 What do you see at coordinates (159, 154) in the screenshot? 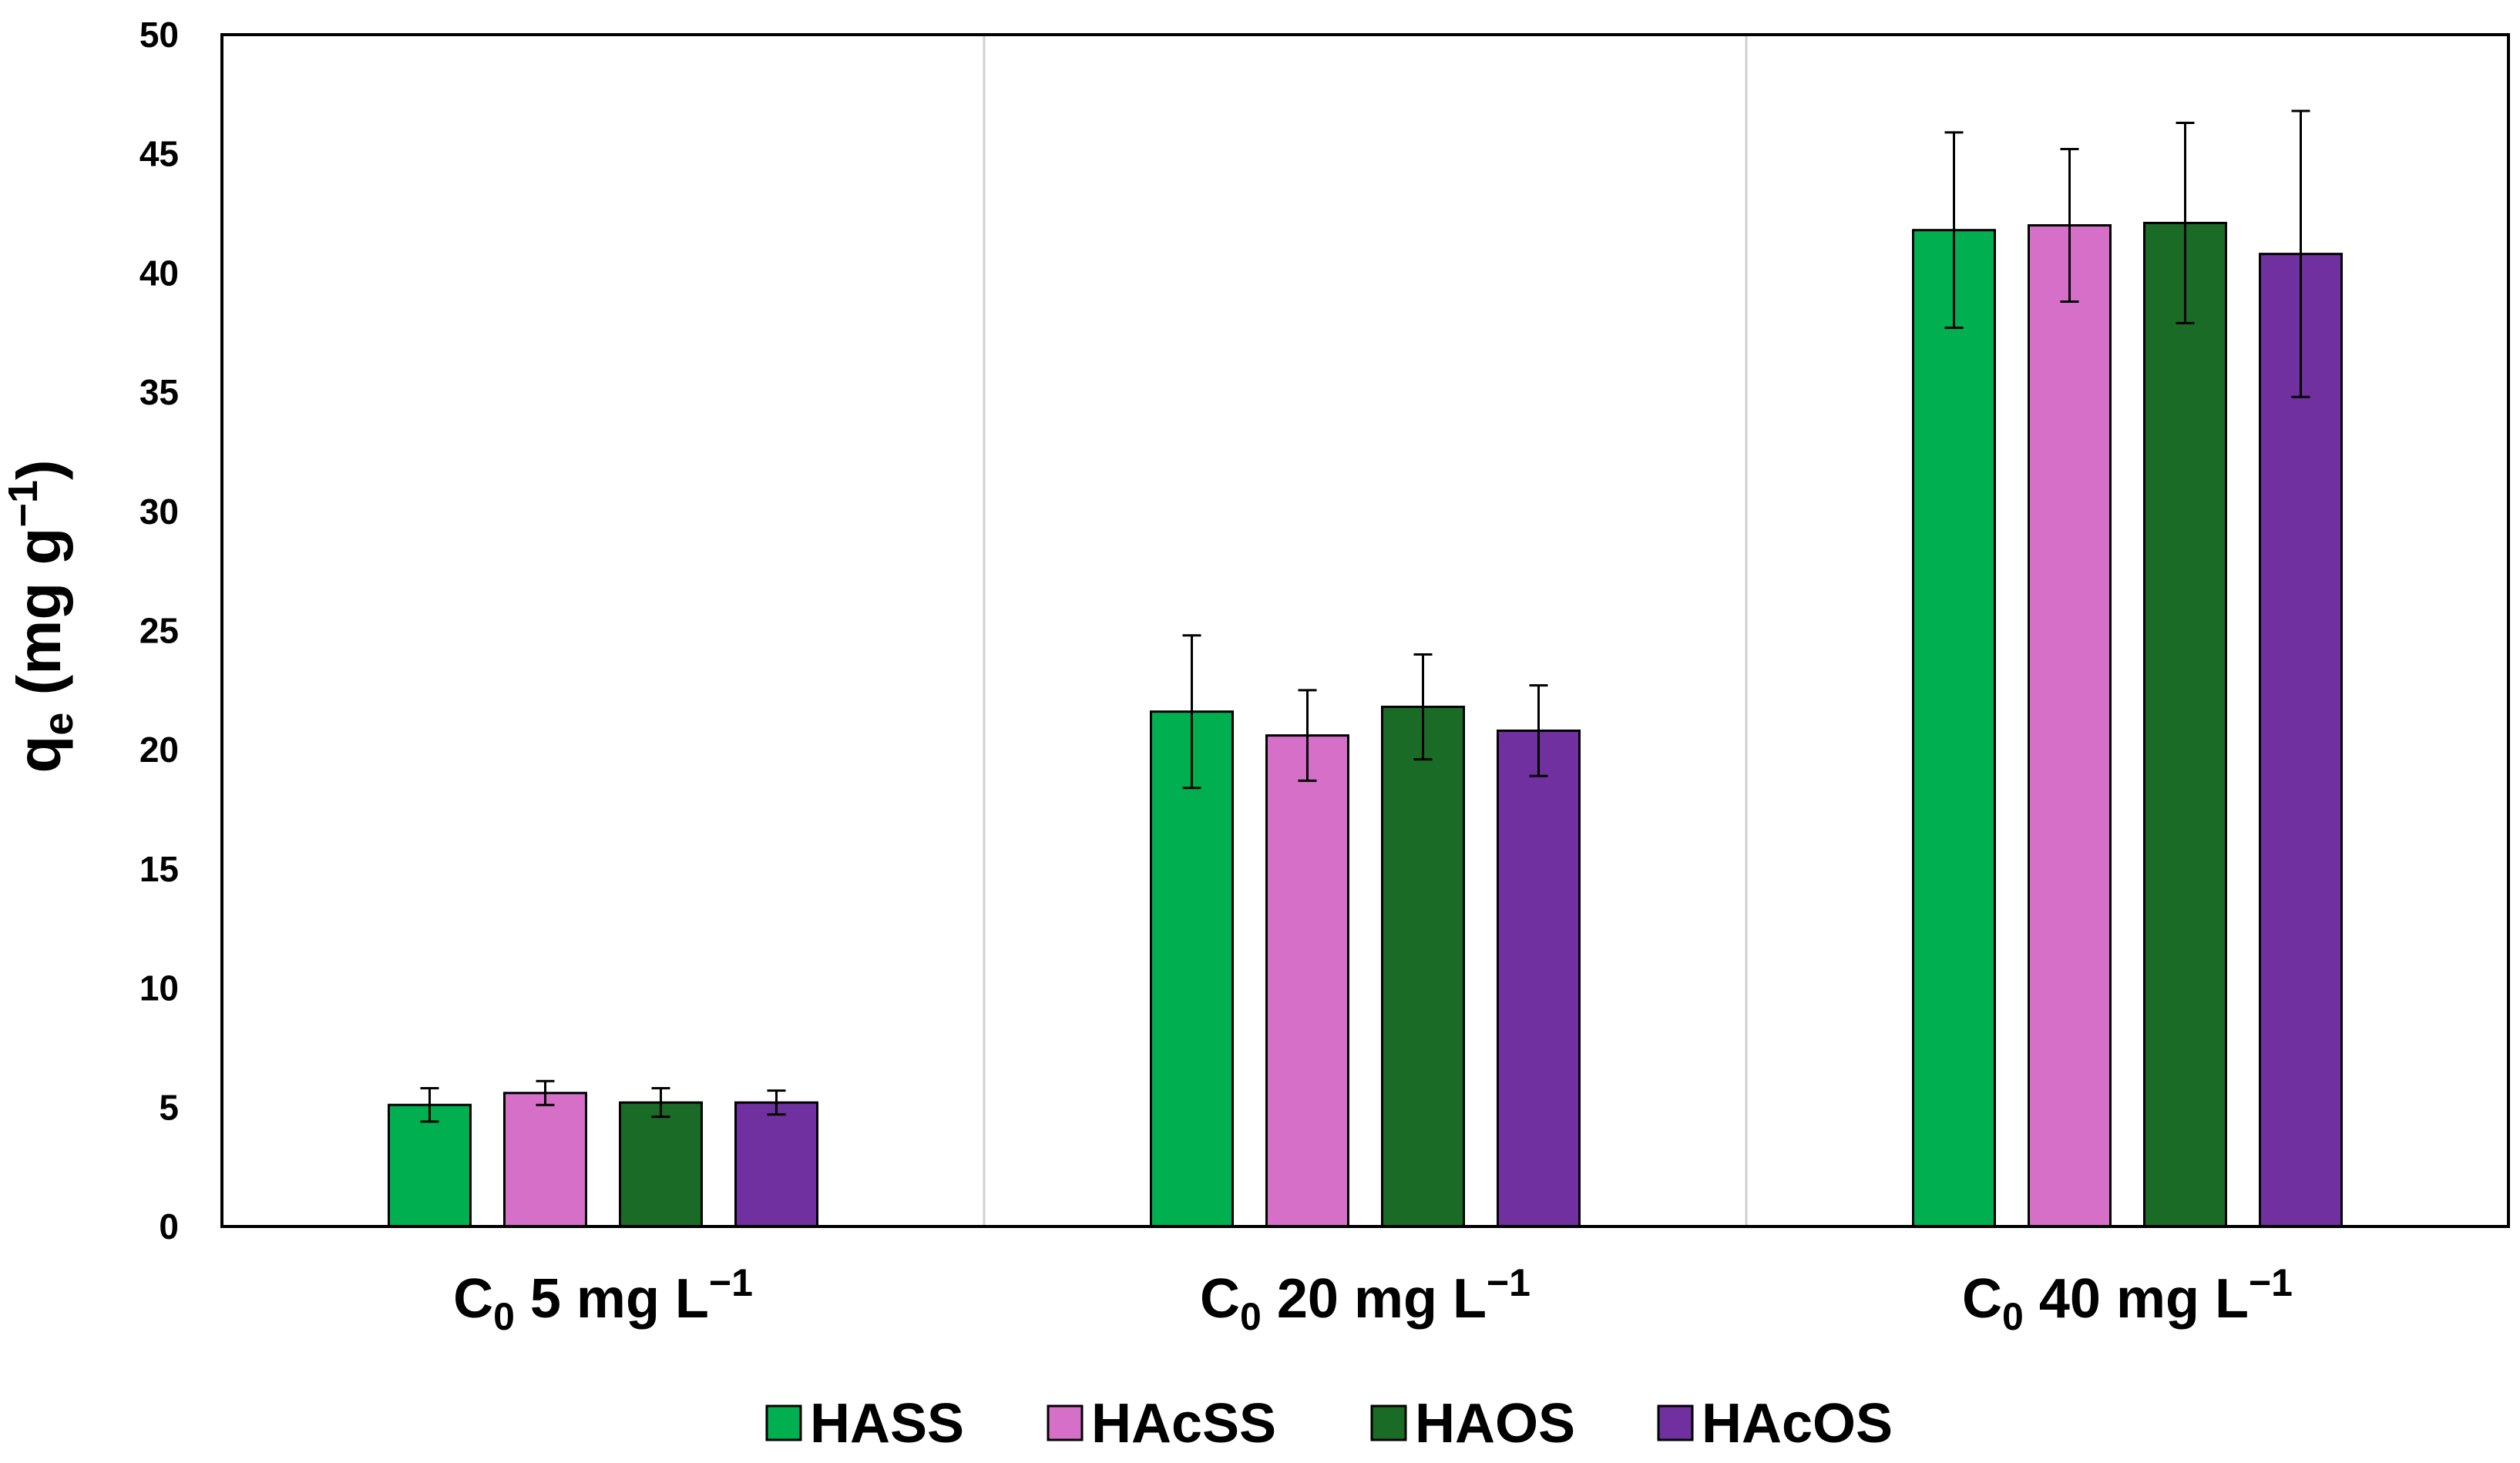
I see `y-tick-label: 45` at bounding box center [159, 154].